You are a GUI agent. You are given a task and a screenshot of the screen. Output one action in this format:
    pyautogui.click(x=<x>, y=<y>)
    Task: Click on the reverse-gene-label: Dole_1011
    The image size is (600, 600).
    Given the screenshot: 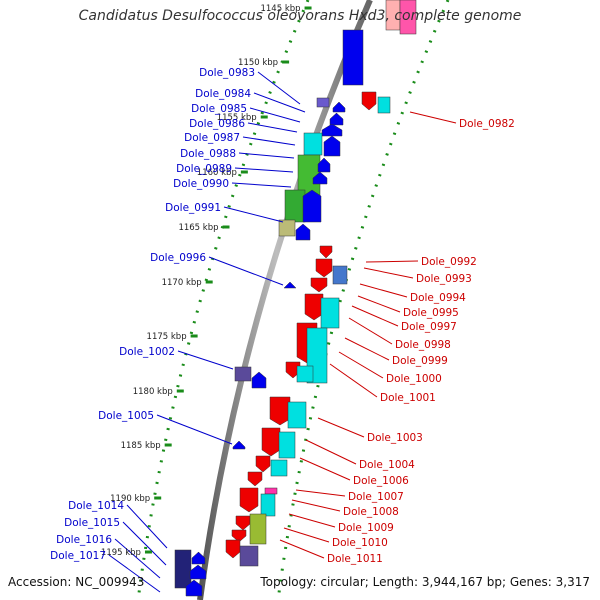 What is the action you would take?
    pyautogui.click(x=355, y=559)
    